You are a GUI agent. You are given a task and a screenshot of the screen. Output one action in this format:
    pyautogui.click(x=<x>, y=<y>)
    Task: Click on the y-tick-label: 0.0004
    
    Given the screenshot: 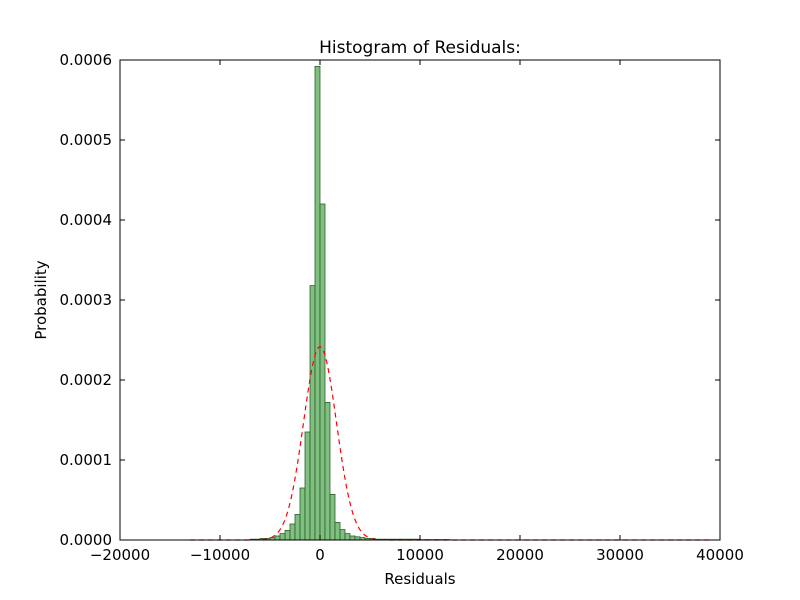 What is the action you would take?
    pyautogui.click(x=86, y=220)
    